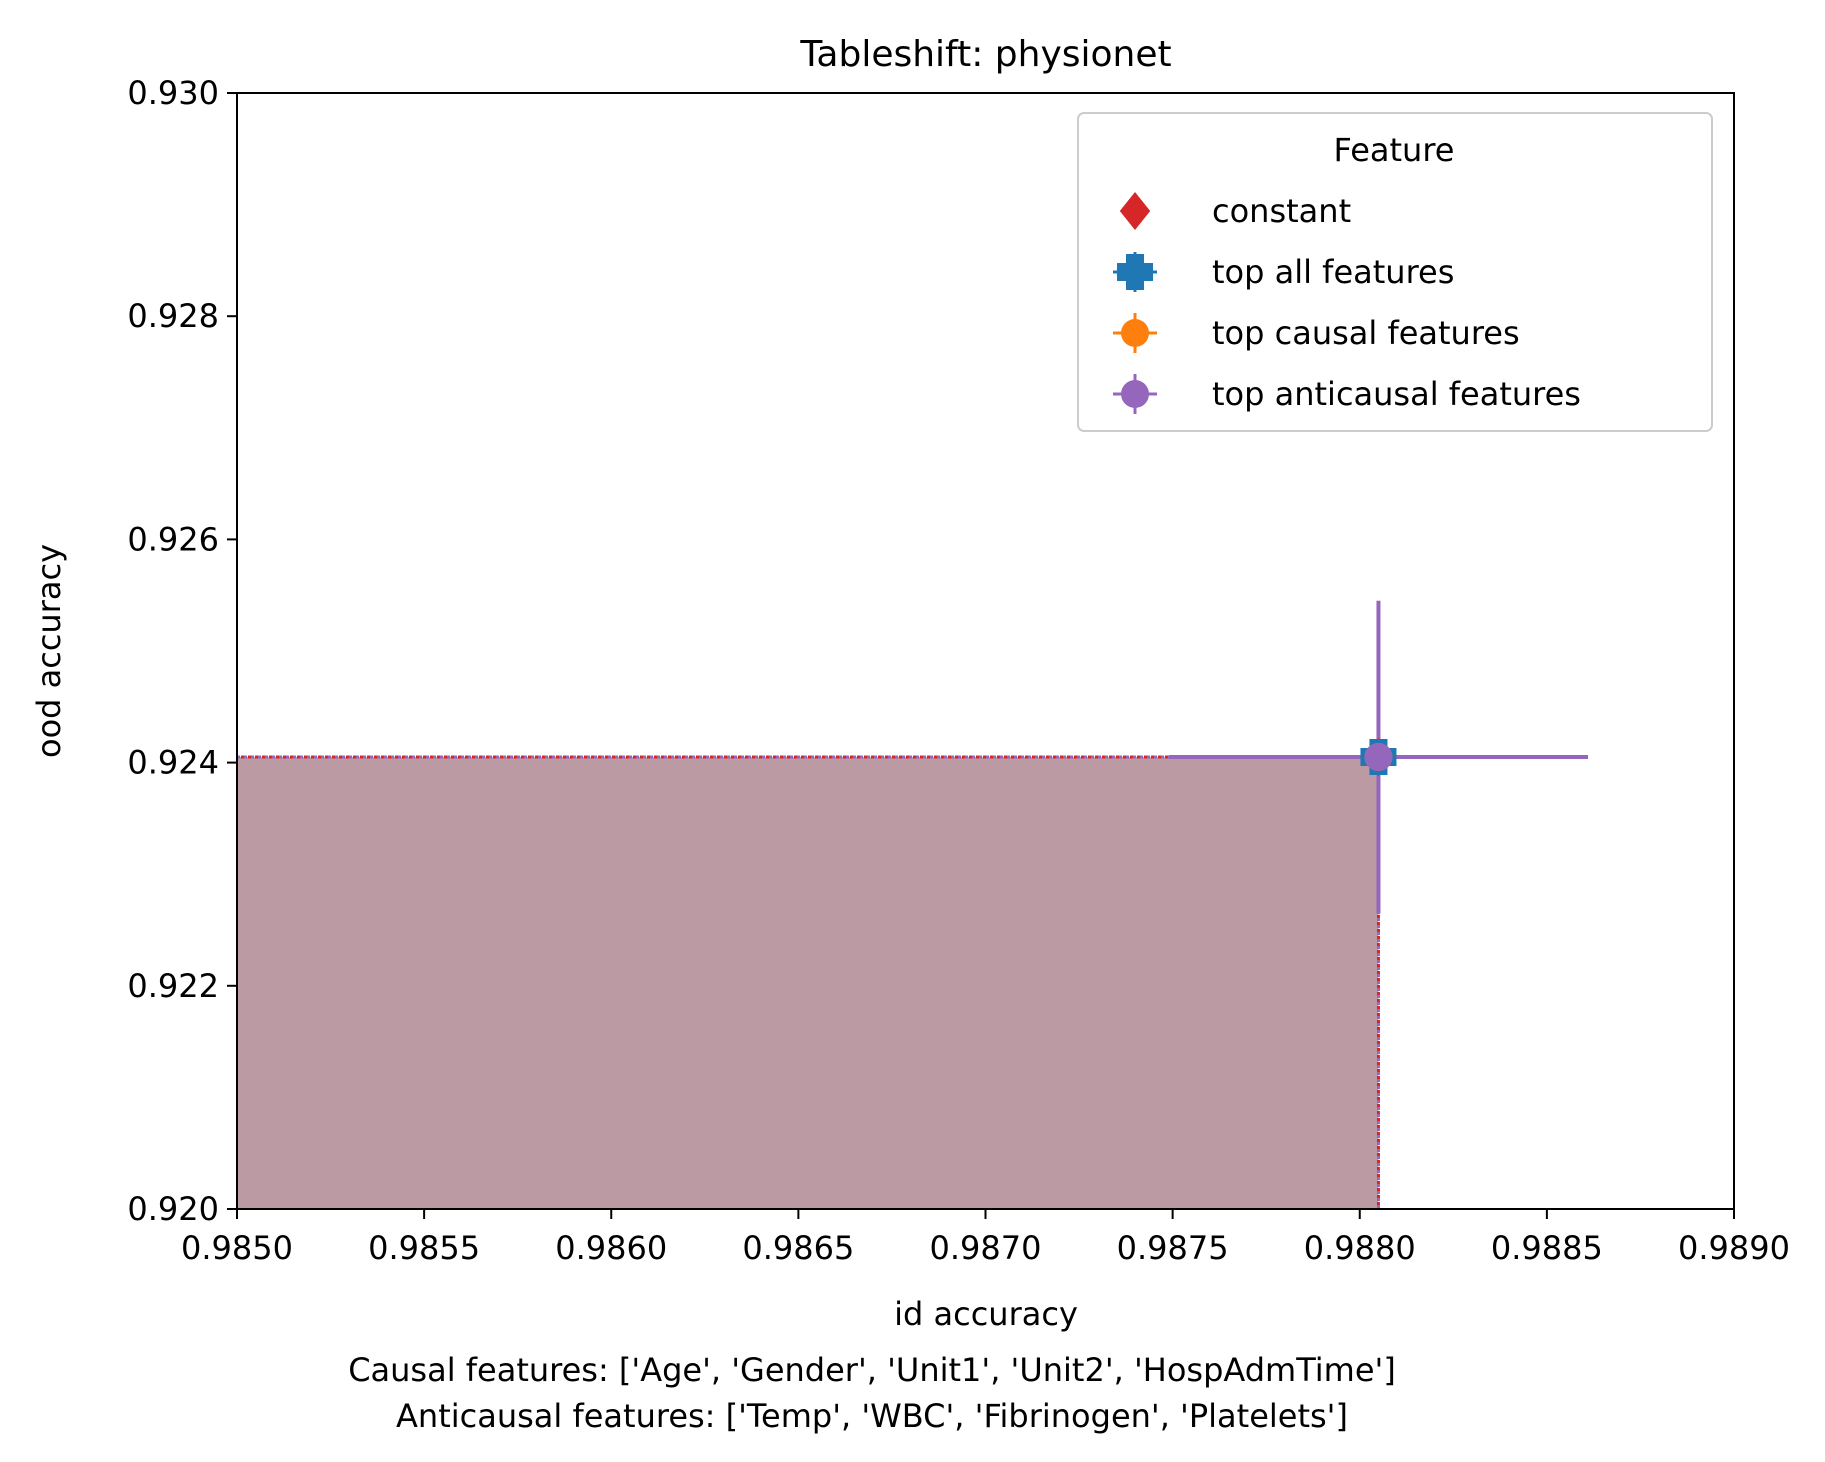  I want to click on x-axis-label: id accuracy, so click(986, 1314).